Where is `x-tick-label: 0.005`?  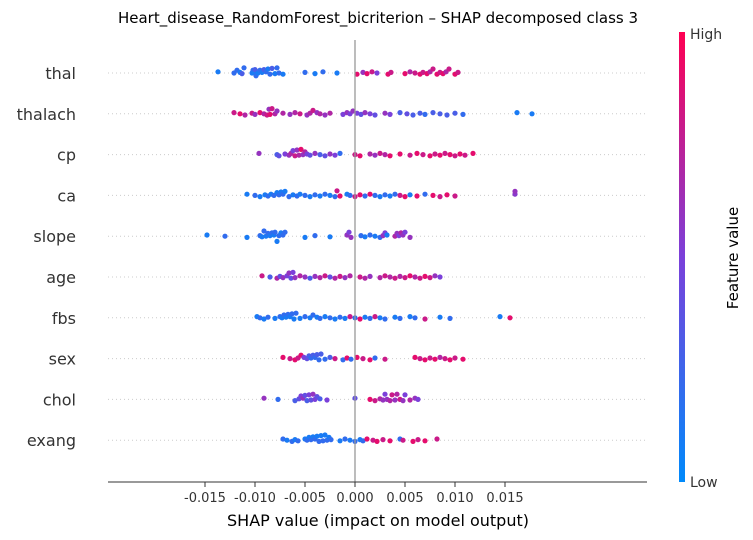 x-tick-label: 0.005 is located at coordinates (404, 498).